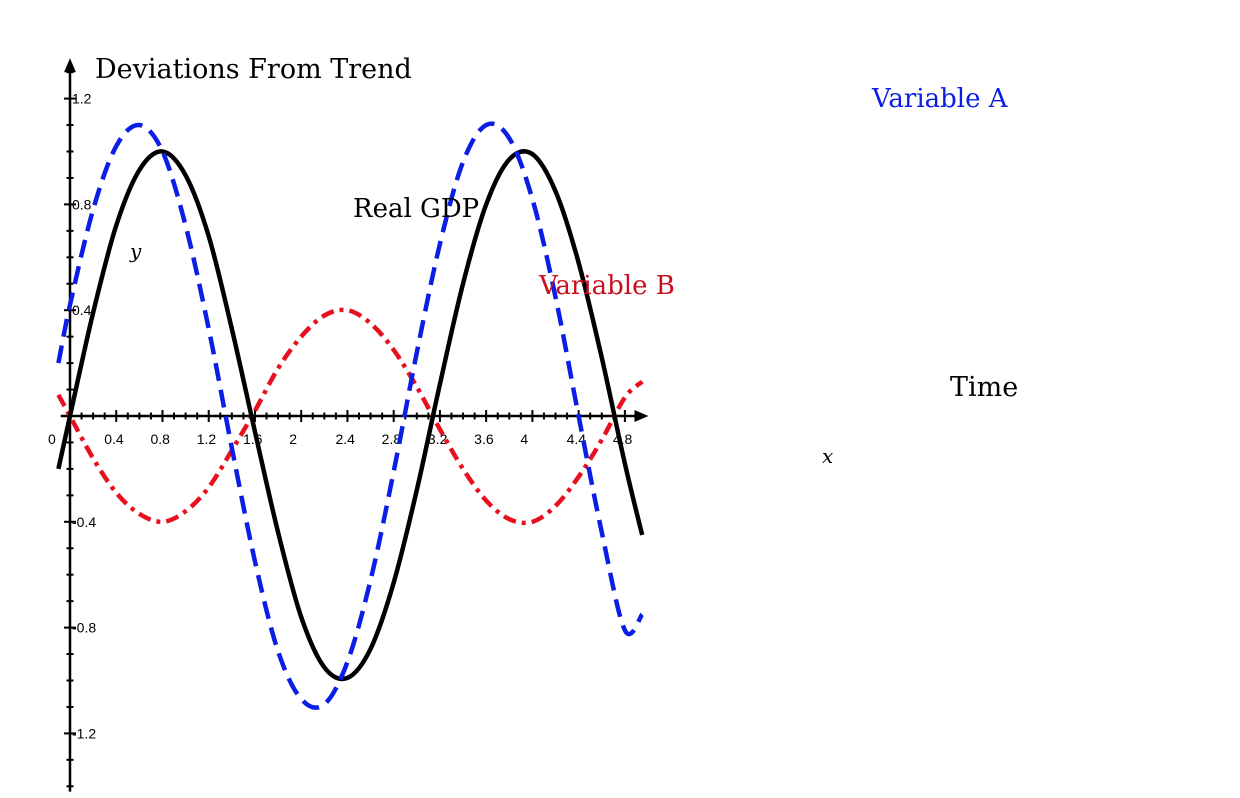 The width and height of the screenshot is (1240, 798). I want to click on x-tick-label: 2, so click(293, 439).